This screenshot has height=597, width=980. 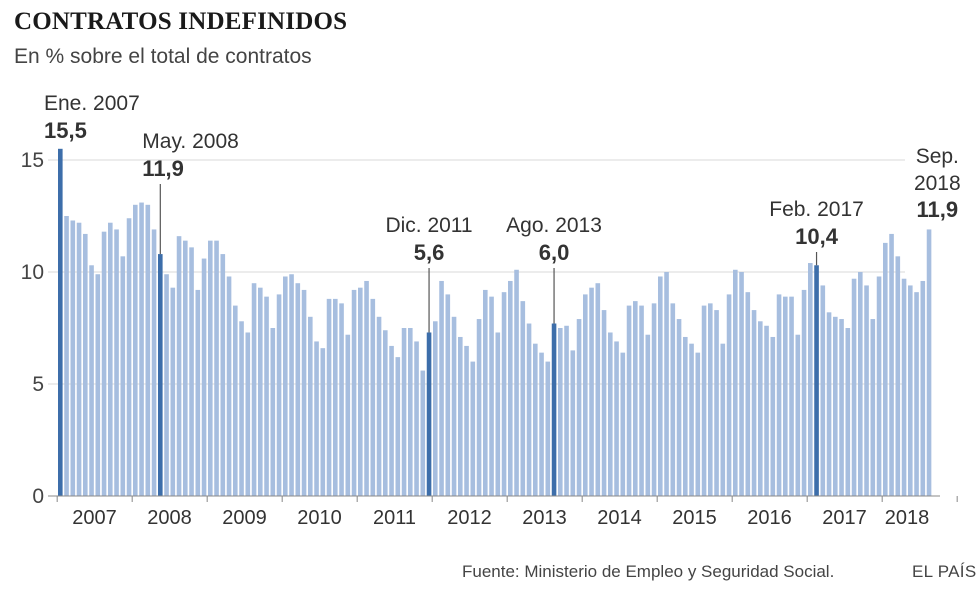 I want to click on annotation-value-59: 5,6, so click(x=429, y=252).